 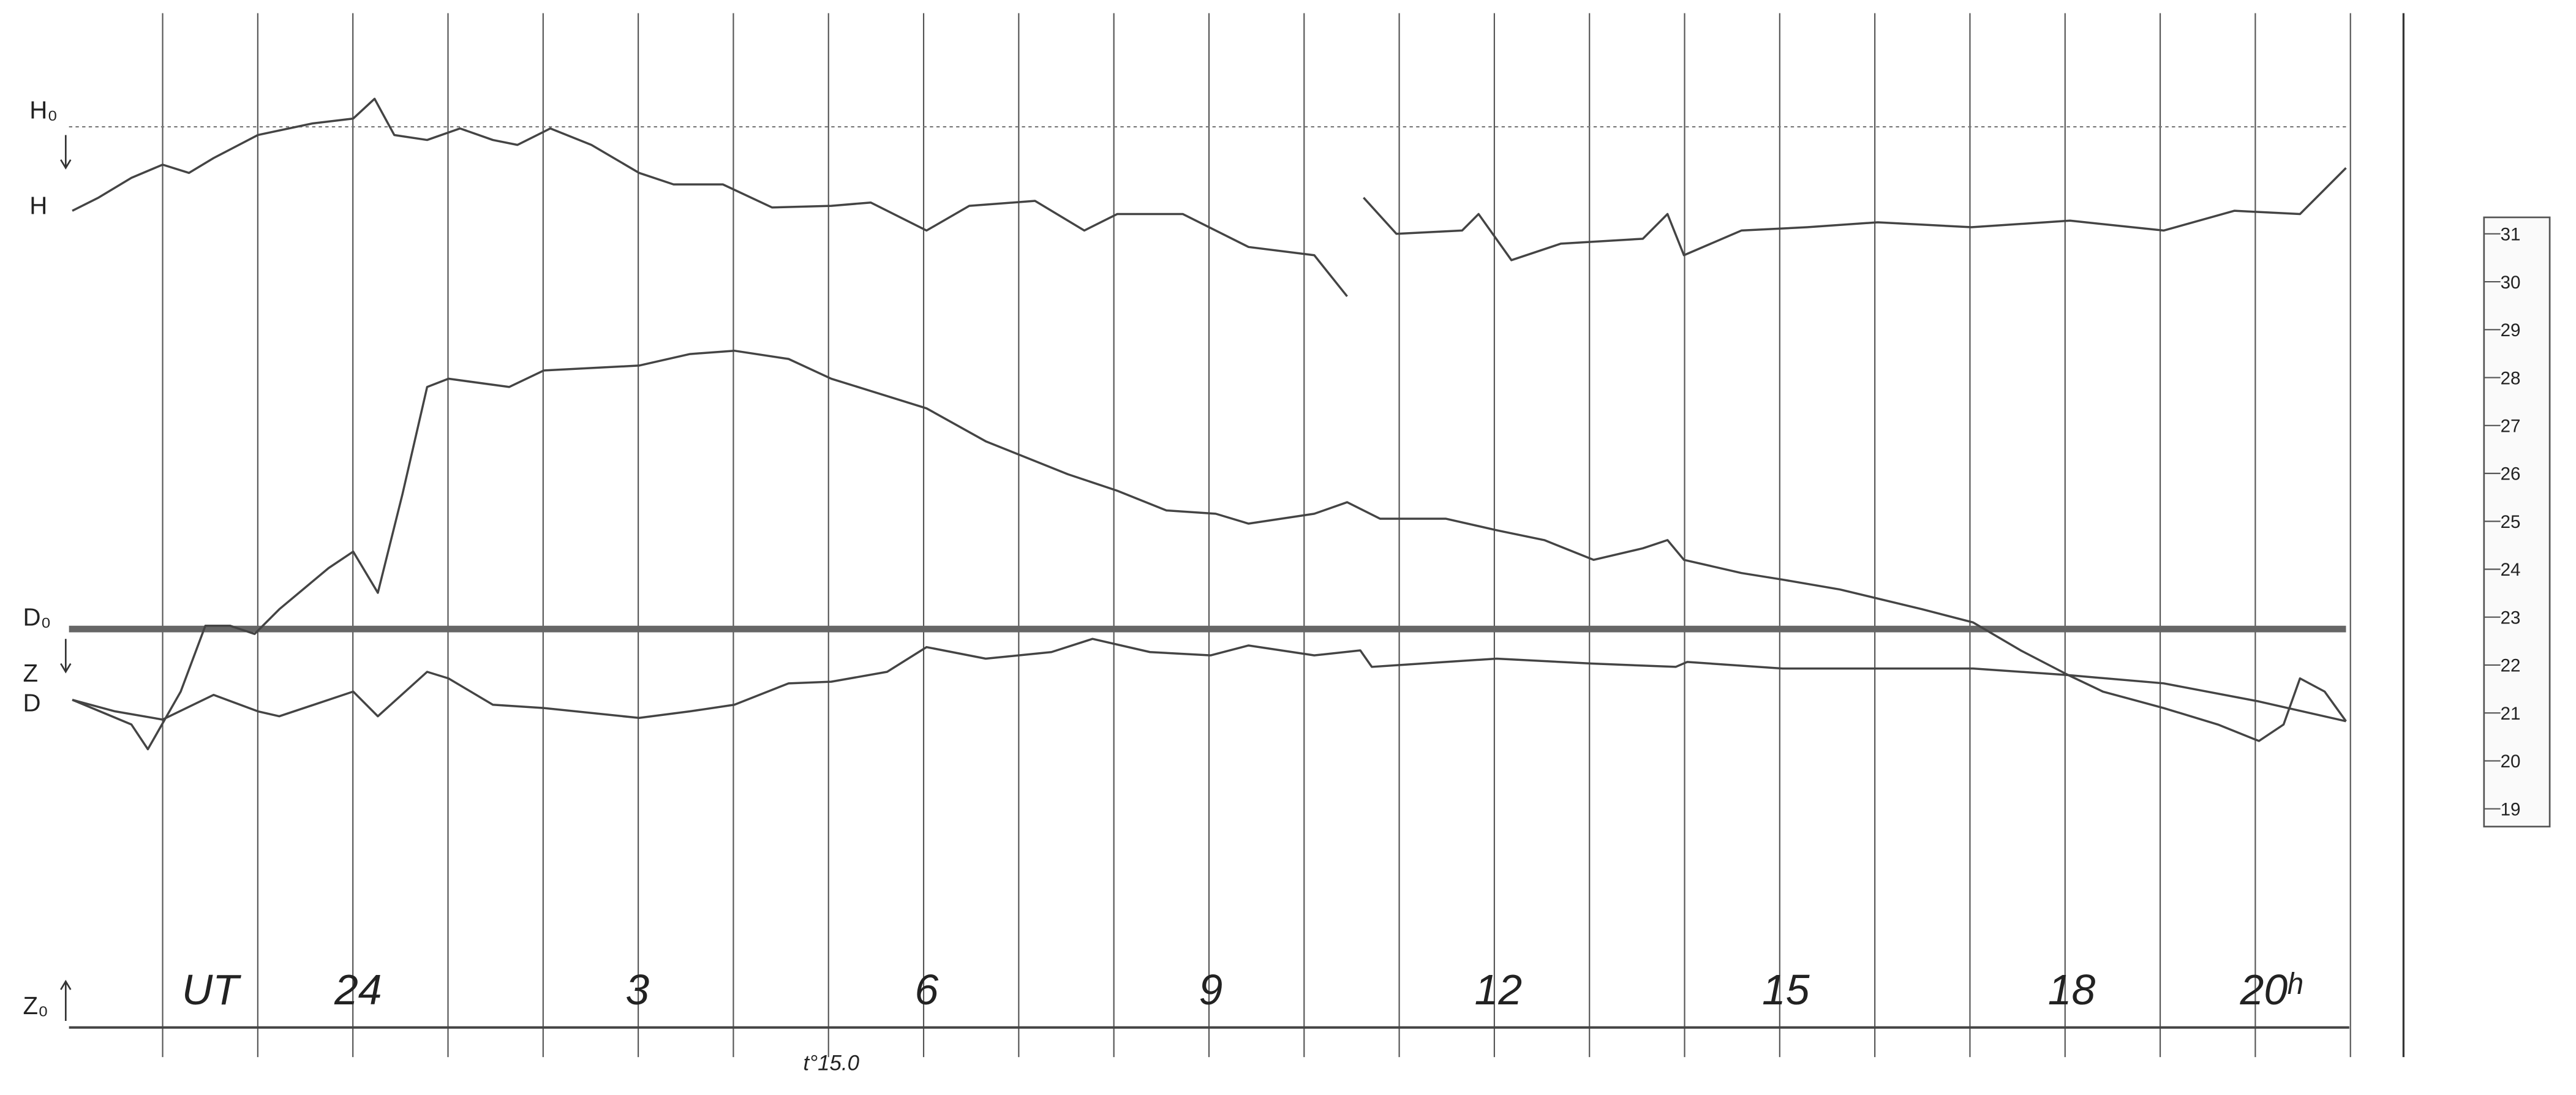 I want to click on scale-number: 27, so click(x=2511, y=426).